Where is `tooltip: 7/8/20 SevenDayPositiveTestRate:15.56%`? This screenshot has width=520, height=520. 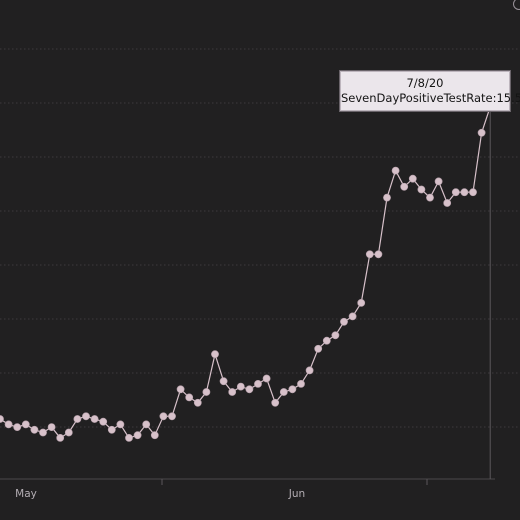 tooltip: 7/8/20 SevenDayPositiveTestRate:15.56% is located at coordinates (430, 91).